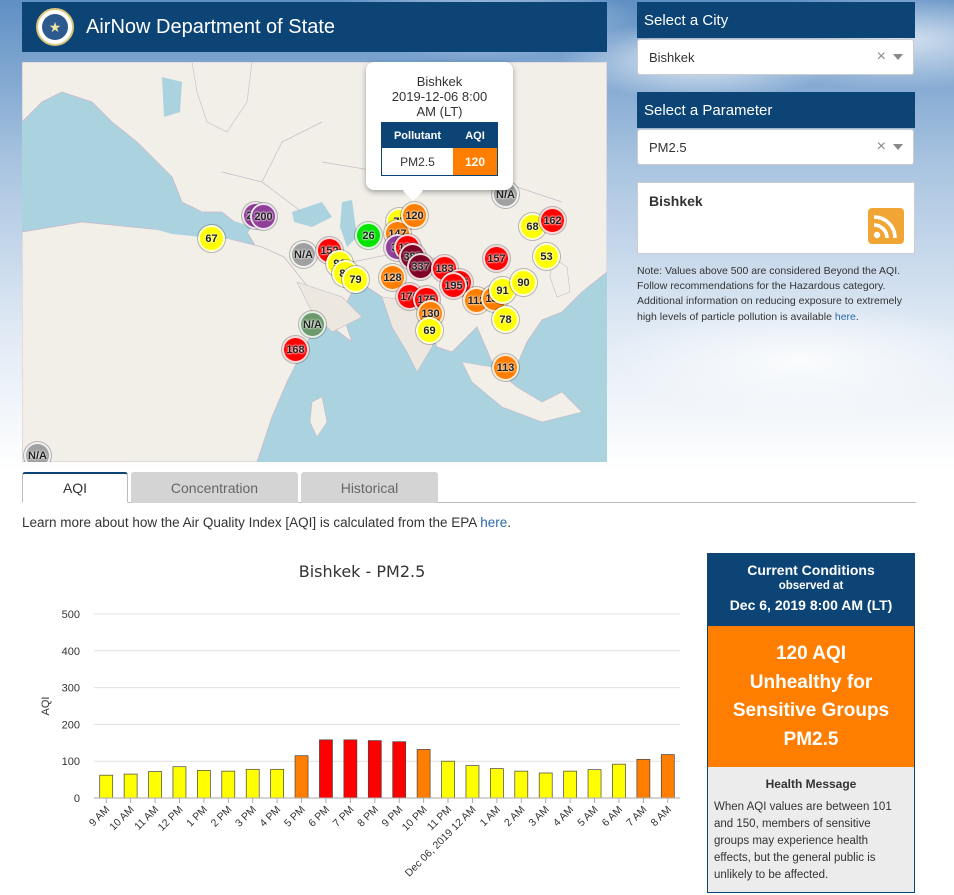 This screenshot has width=954, height=895. Describe the element at coordinates (214, 487) in the screenshot. I see `tab-concentration: Concentration` at that location.